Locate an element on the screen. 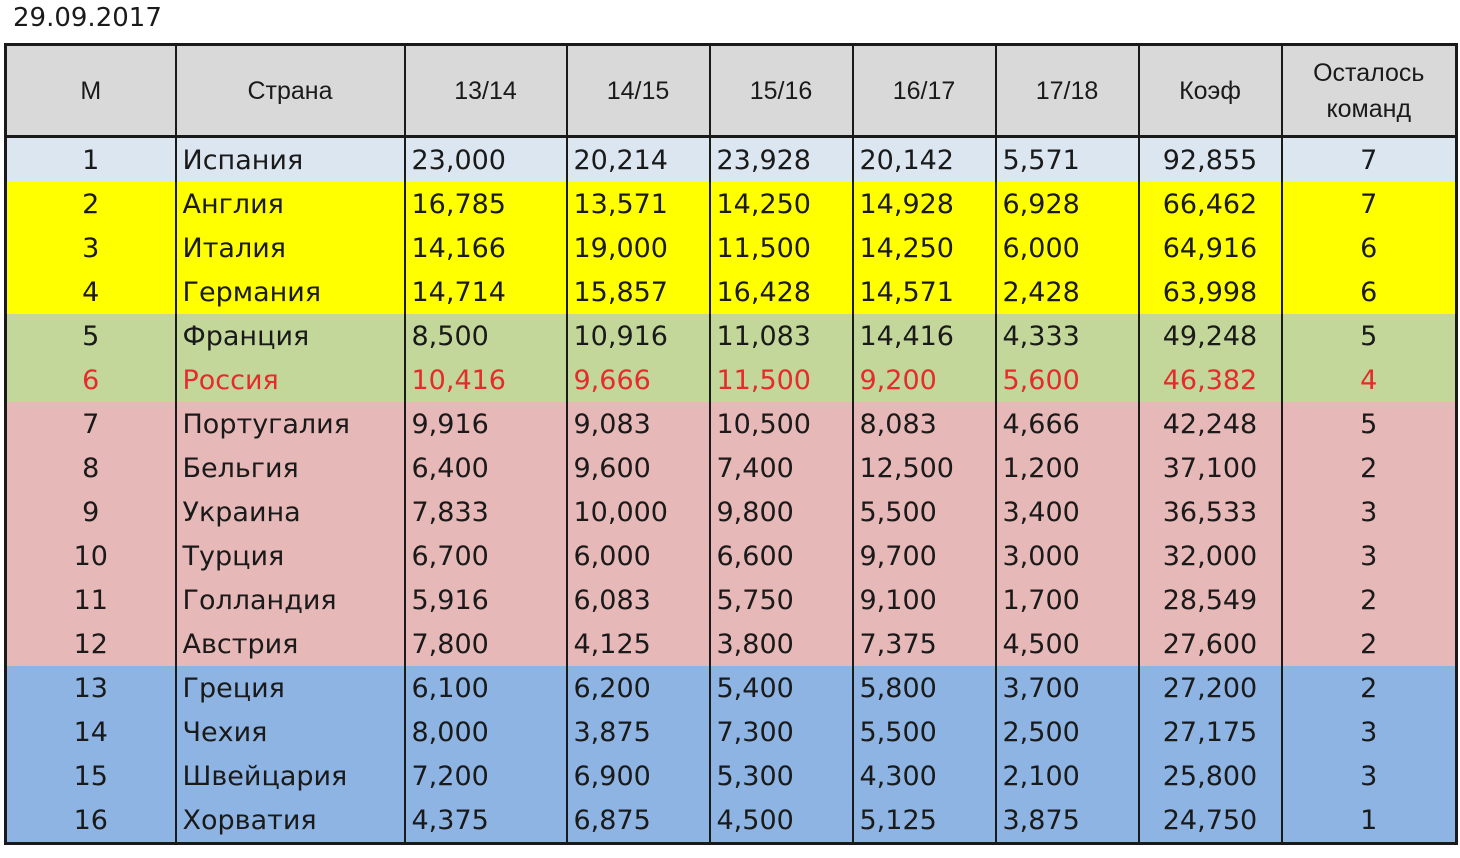 This screenshot has width=1460, height=858. table-row: 10 Турция 6,700 6,000 6,600 9,700 3,000 32,000 3 is located at coordinates (731, 556).